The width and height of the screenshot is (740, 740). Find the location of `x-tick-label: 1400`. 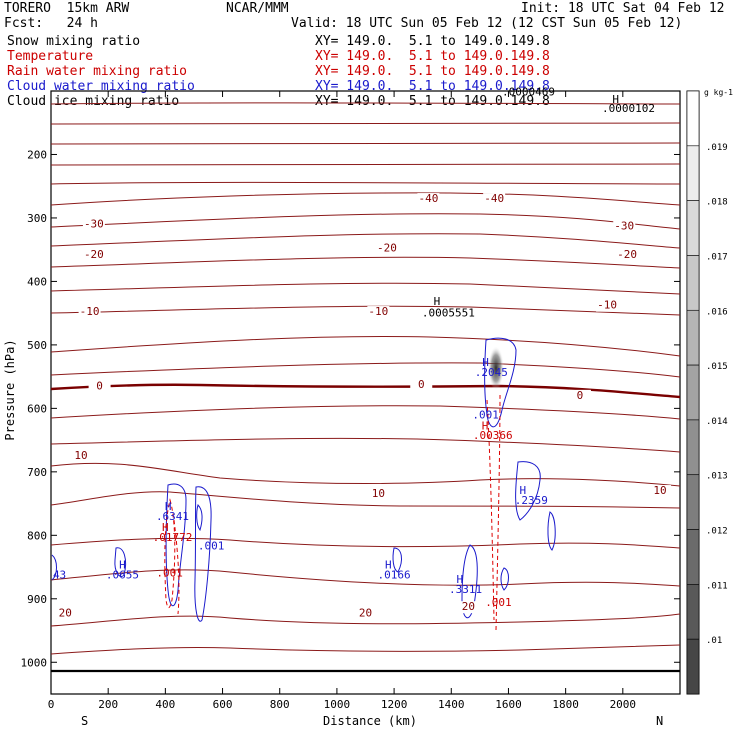

x-tick-label: 1400 is located at coordinates (451, 704).